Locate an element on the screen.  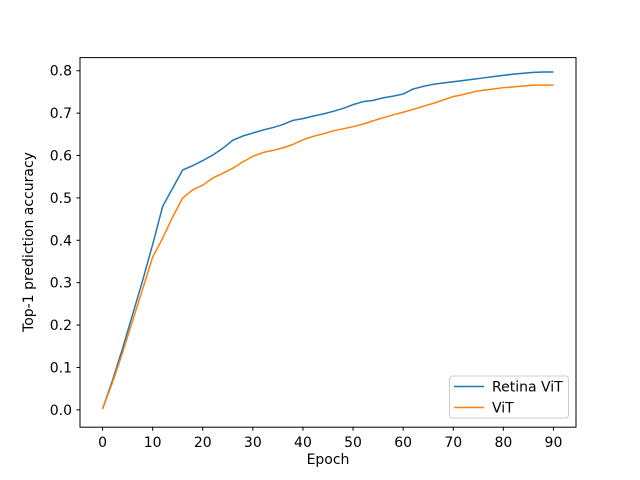
legend: Retina ViT ViT is located at coordinates (509, 397).